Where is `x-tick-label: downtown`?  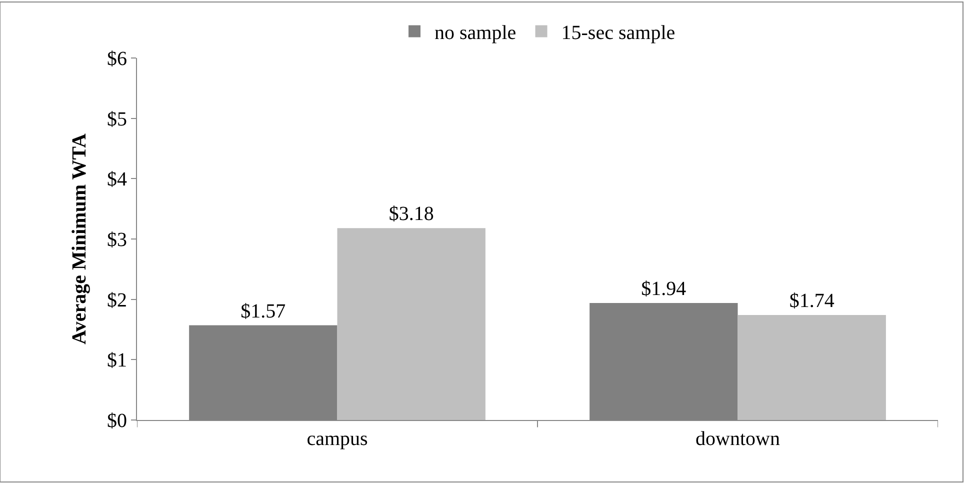 x-tick-label: downtown is located at coordinates (738, 439).